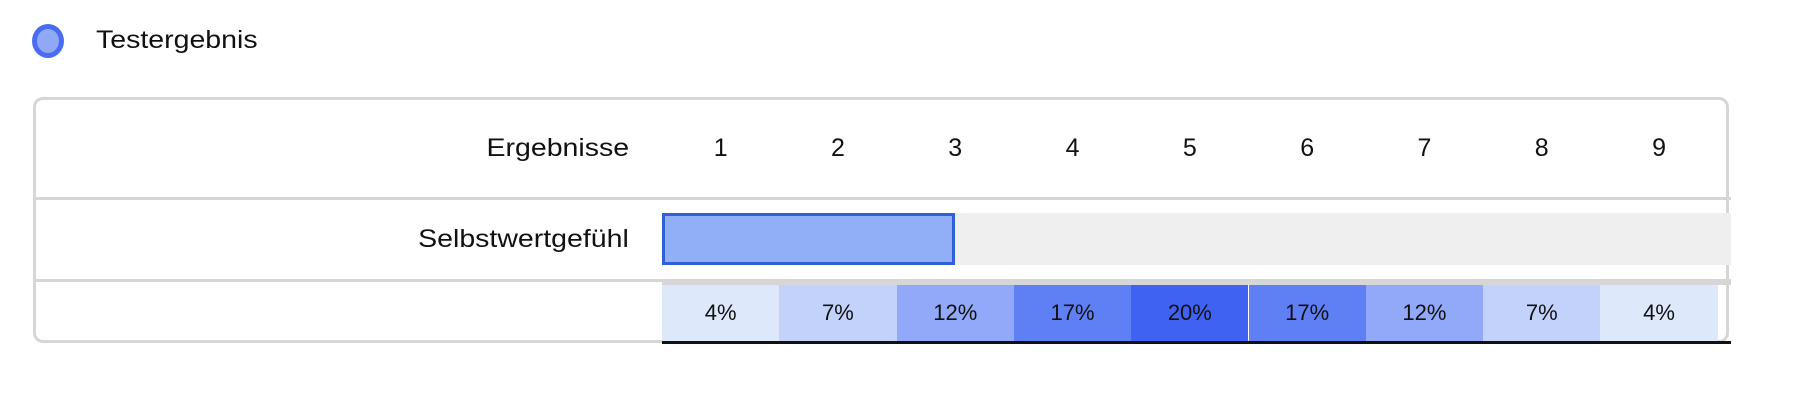 This screenshot has width=1800, height=418. What do you see at coordinates (557, 148) in the screenshot?
I see `header-label: Ergebnisse` at bounding box center [557, 148].